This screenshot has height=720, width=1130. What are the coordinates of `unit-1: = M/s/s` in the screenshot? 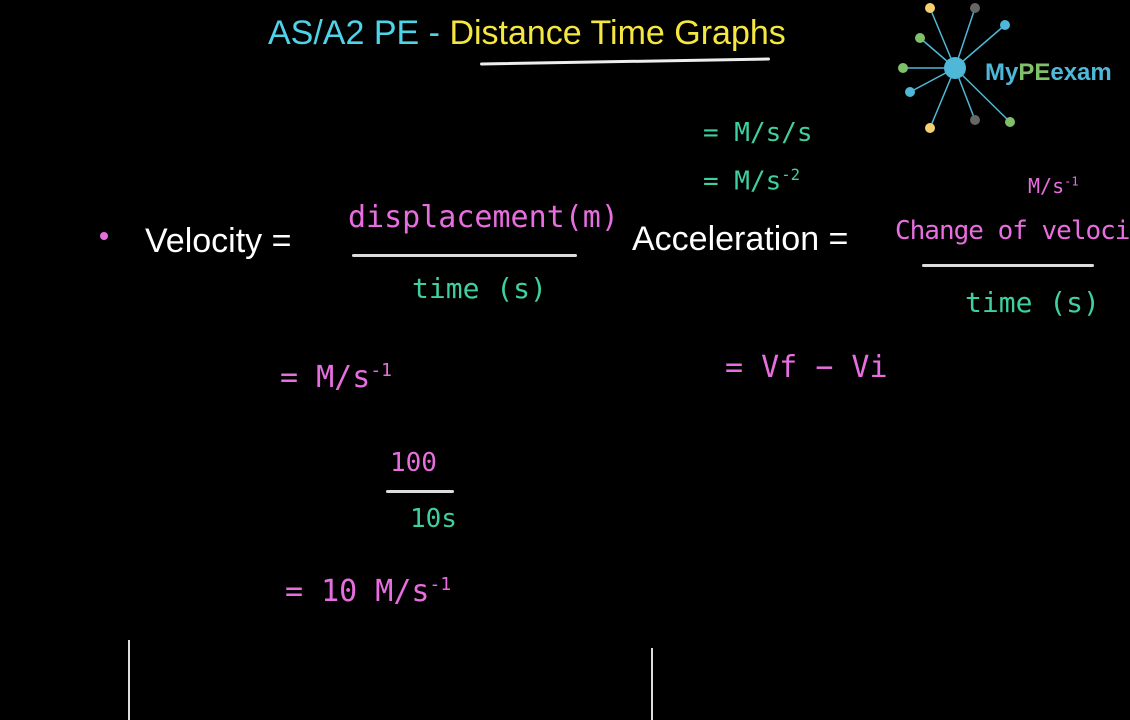 It's located at (758, 133).